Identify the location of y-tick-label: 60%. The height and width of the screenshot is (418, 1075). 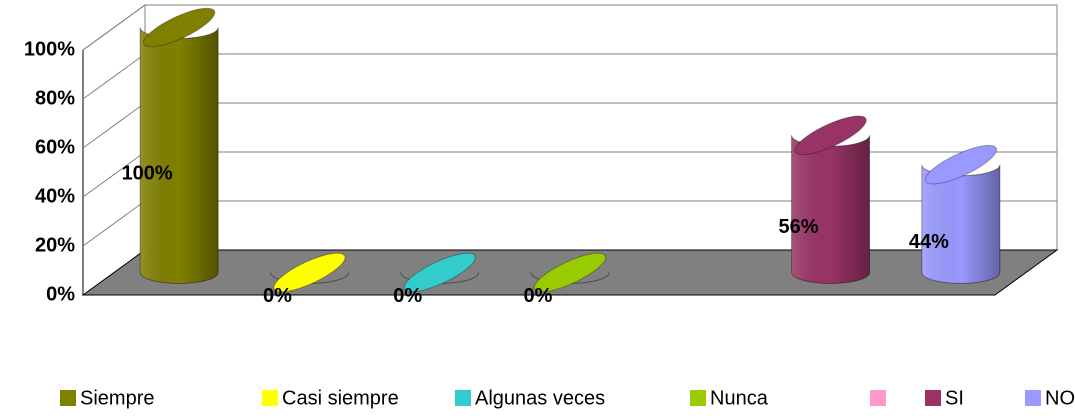
(55, 147).